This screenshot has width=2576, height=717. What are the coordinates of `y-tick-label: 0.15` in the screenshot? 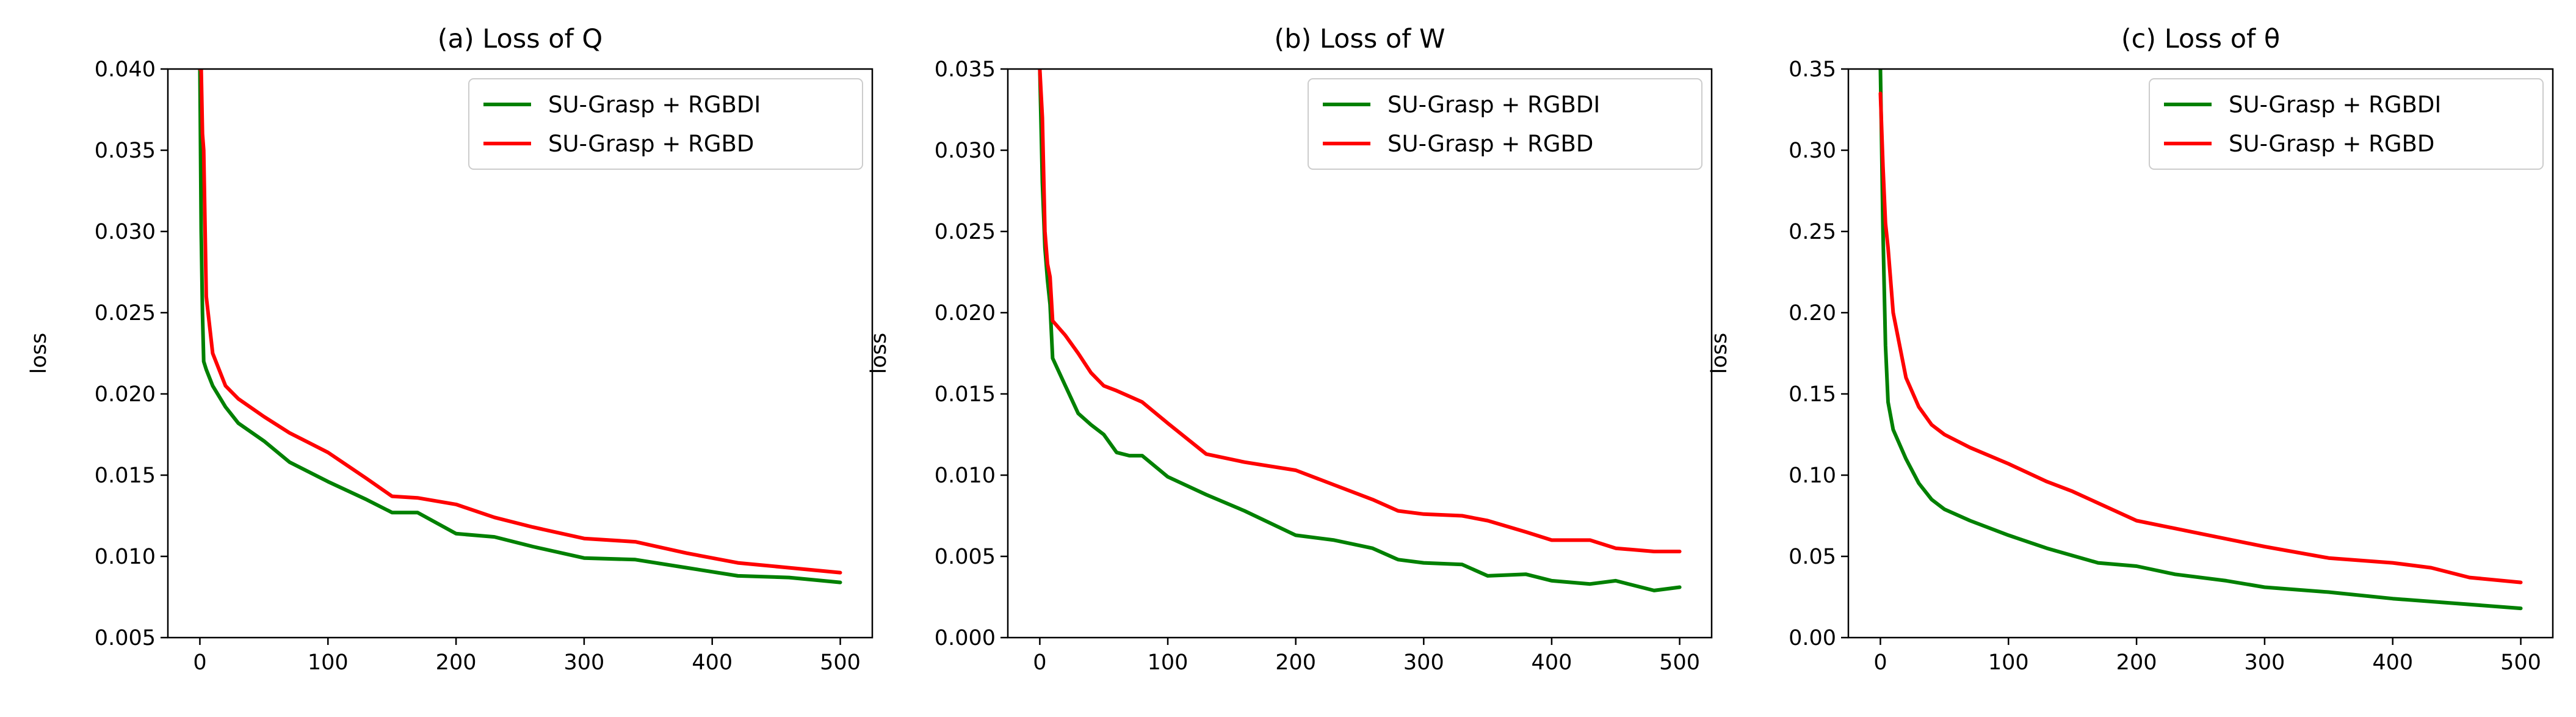 It's located at (1812, 394).